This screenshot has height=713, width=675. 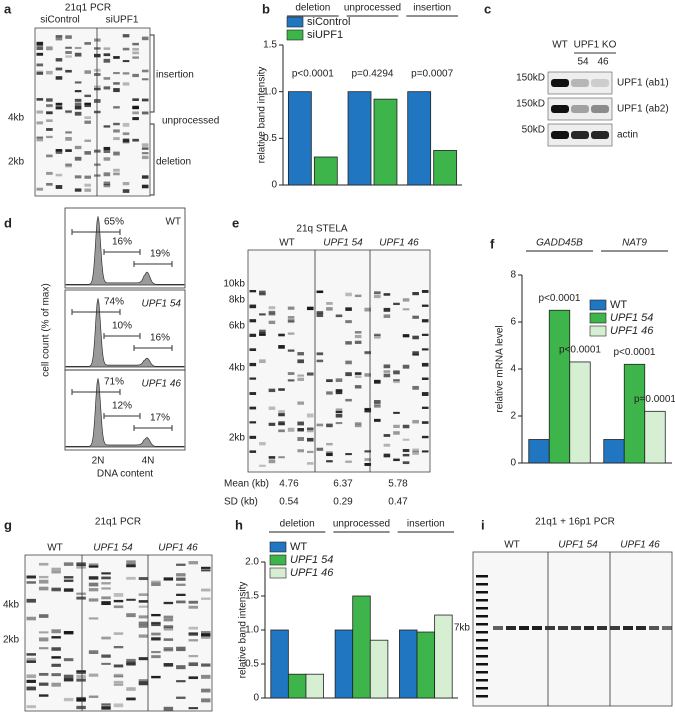 What do you see at coordinates (513, 322) in the screenshot?
I see `y-tick-label: 6` at bounding box center [513, 322].